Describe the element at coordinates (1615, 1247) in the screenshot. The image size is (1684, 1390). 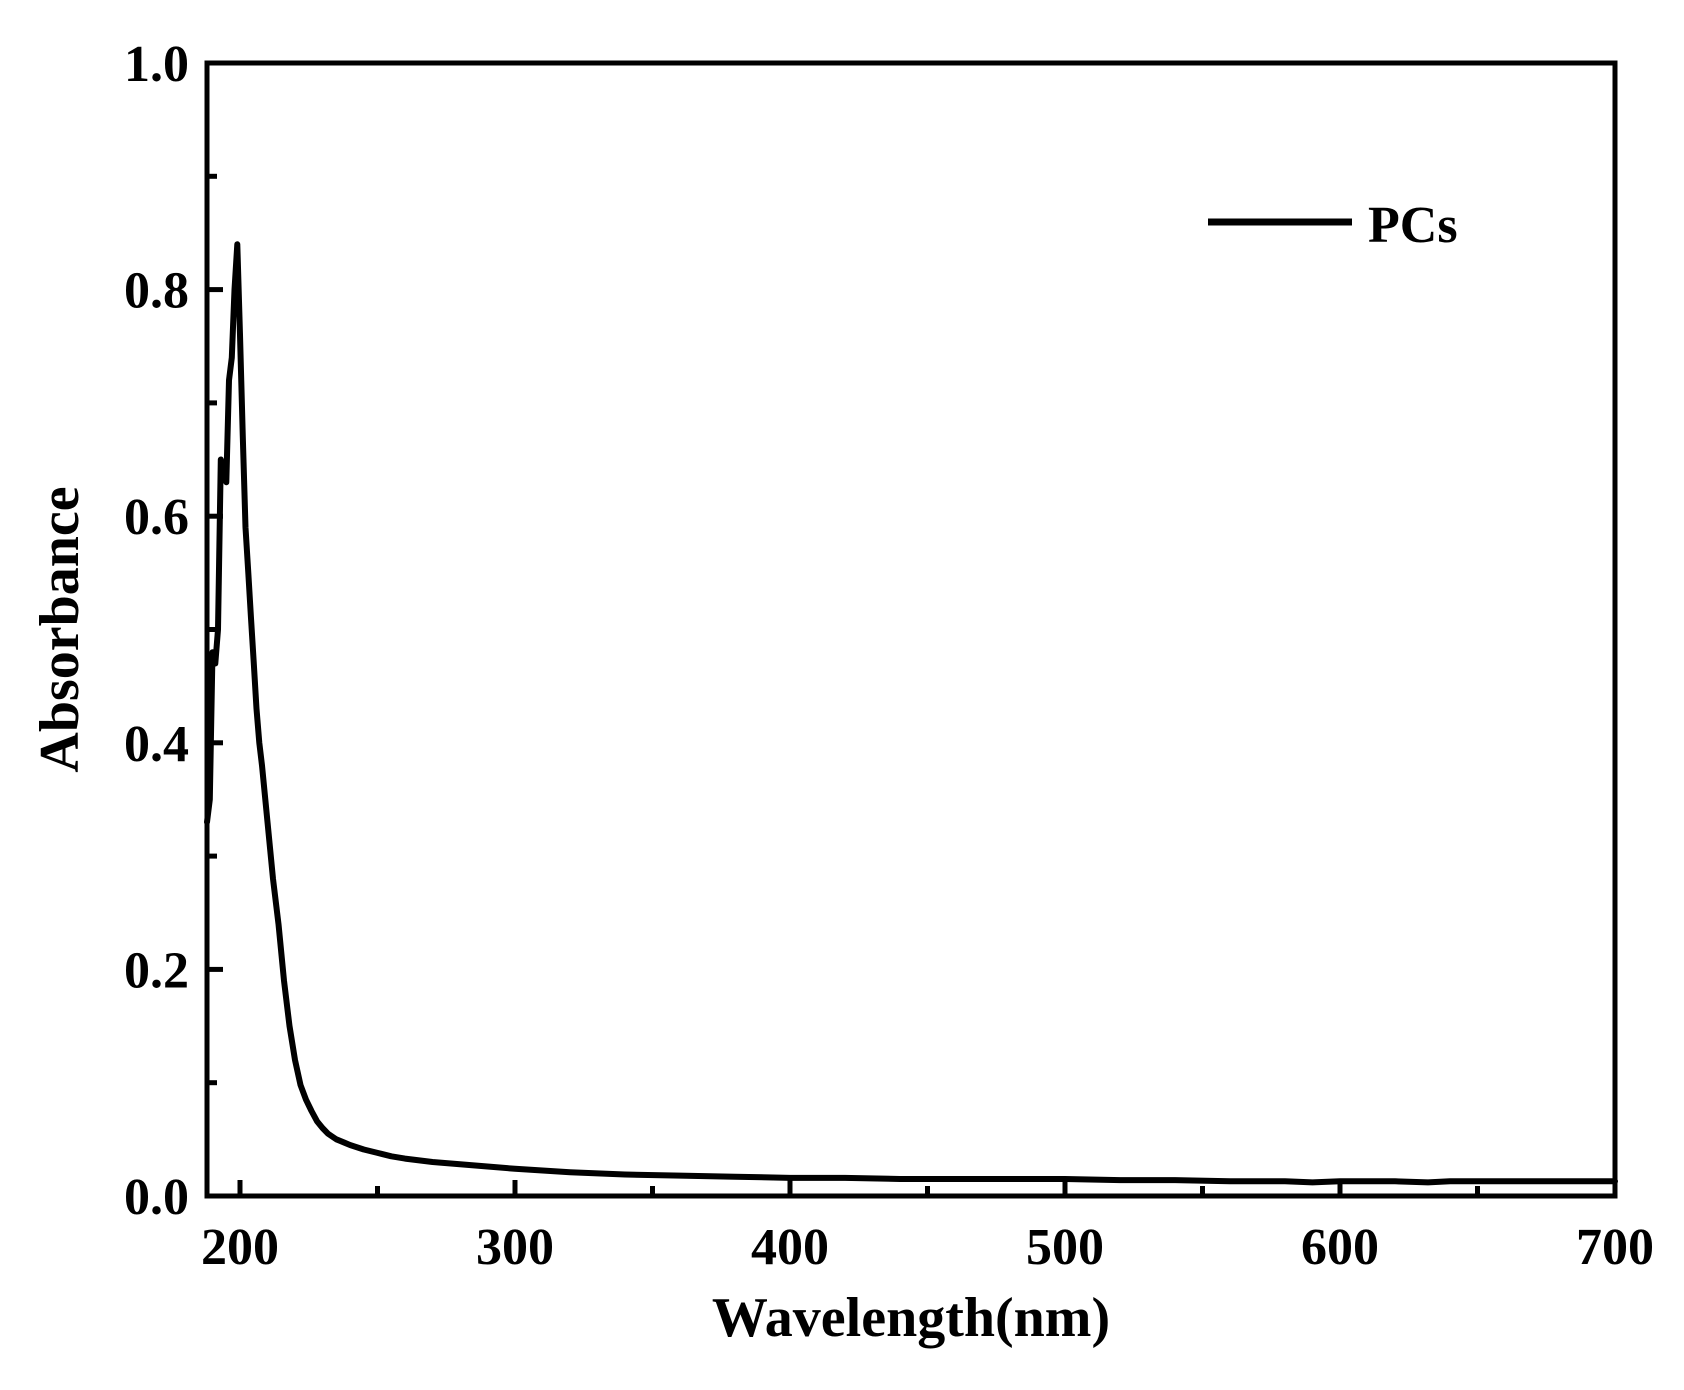
I see `x-tick-label-700: 700` at that location.